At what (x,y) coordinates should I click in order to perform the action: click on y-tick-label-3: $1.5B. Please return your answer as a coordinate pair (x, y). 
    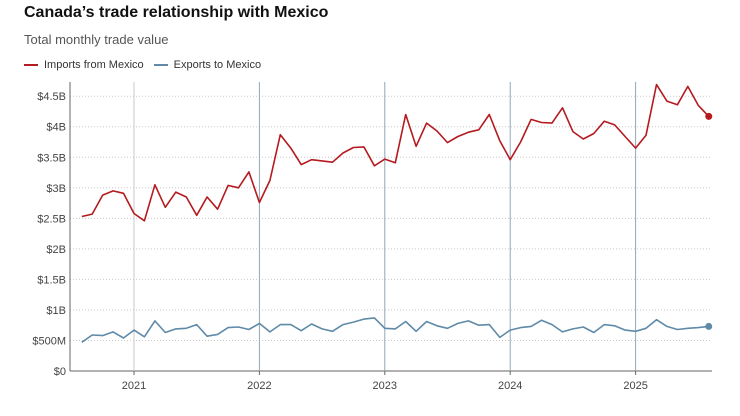
    Looking at the image, I should click on (51, 280).